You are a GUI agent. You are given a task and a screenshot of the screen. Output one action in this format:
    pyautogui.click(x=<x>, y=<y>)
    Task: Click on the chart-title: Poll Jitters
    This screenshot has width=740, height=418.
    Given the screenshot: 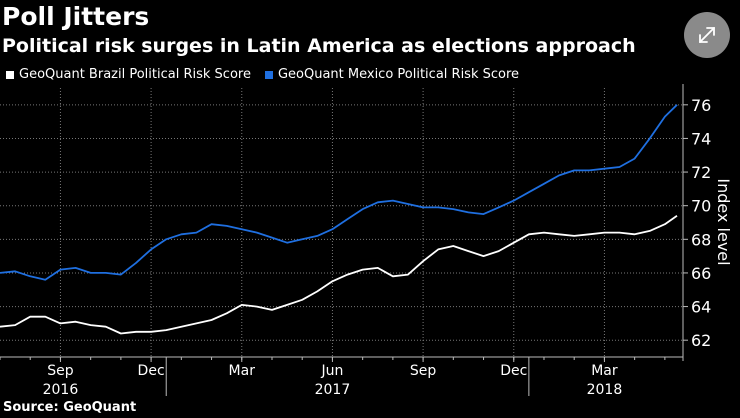 What is the action you would take?
    pyautogui.click(x=76, y=16)
    